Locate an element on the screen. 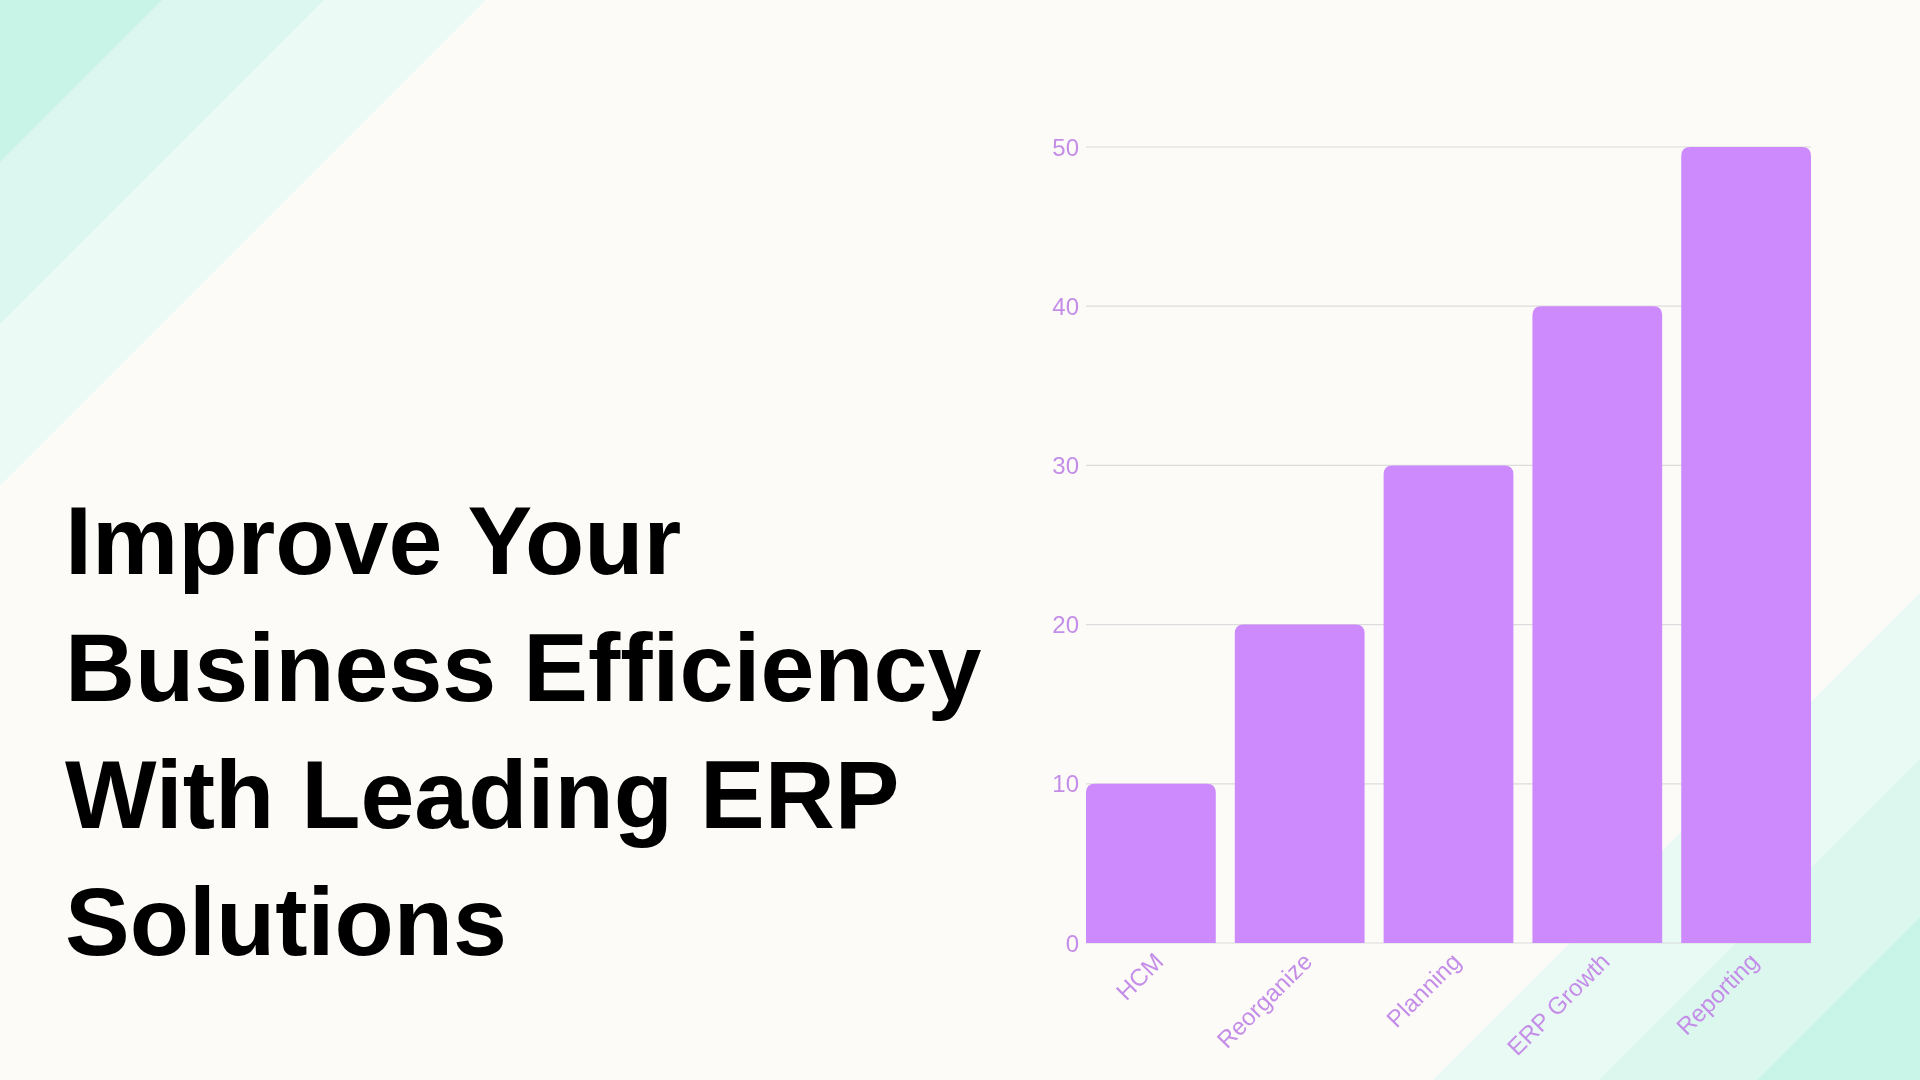 The height and width of the screenshot is (1080, 1920). y-tick-label: 40 is located at coordinates (1065, 306).